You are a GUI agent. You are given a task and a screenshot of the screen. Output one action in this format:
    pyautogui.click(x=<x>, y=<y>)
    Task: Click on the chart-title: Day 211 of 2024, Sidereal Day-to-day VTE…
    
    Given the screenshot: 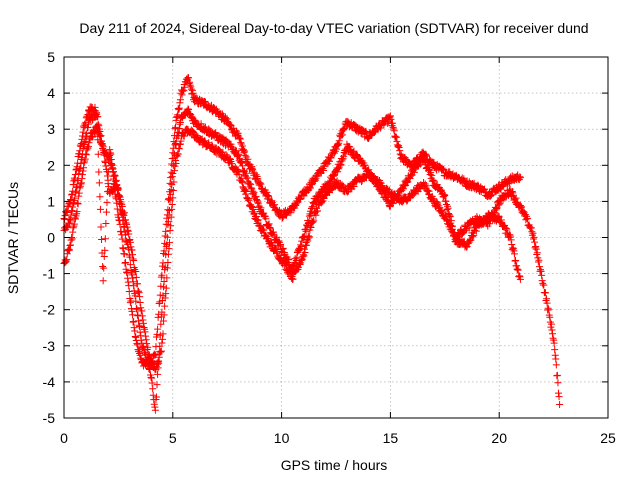 What is the action you would take?
    pyautogui.click(x=333, y=28)
    